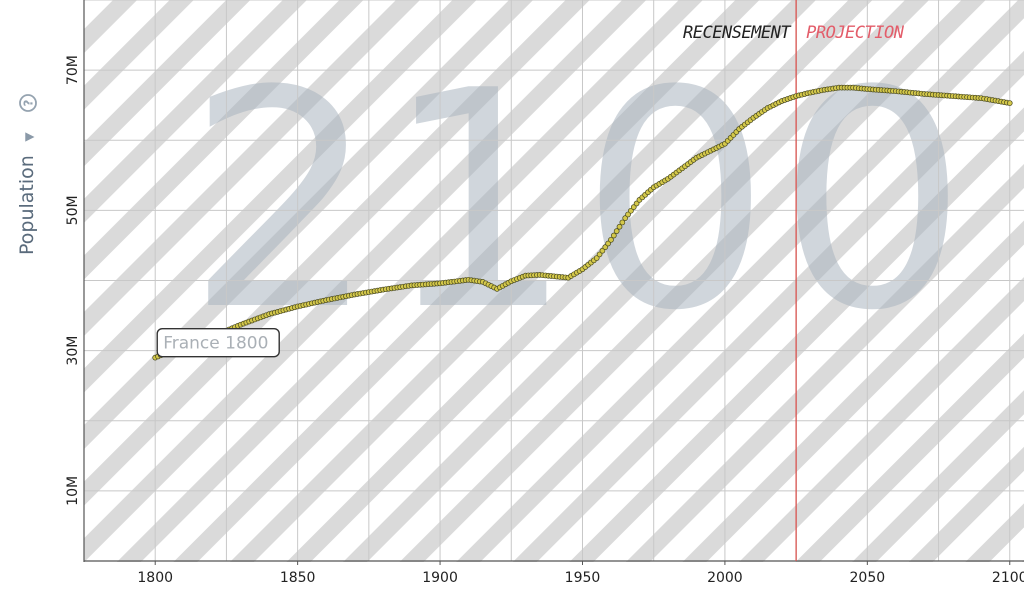 The image size is (1024, 592). I want to click on x-tick-label: 2100, so click(1008, 578).